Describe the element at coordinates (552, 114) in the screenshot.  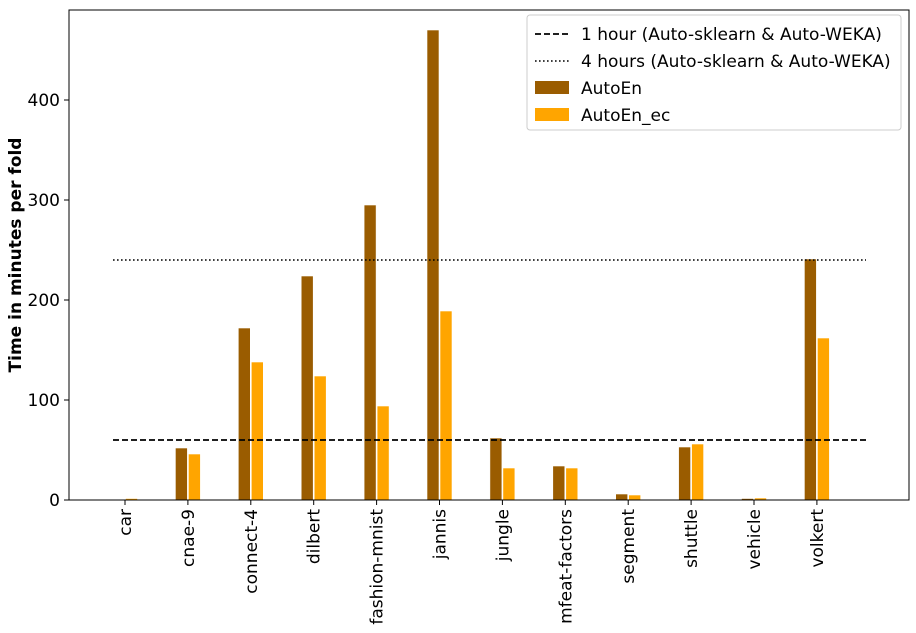
I see `legend-swatch-autoen-ec` at that location.